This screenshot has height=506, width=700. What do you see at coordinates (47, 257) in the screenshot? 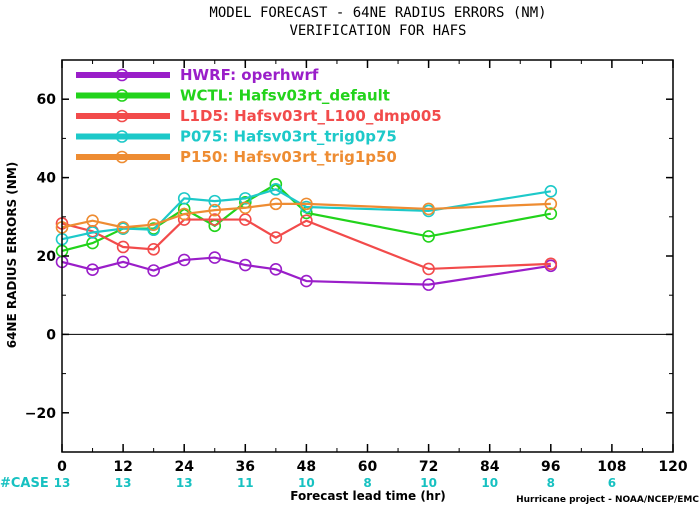
I see `y-tick-label: 20` at bounding box center [47, 257].